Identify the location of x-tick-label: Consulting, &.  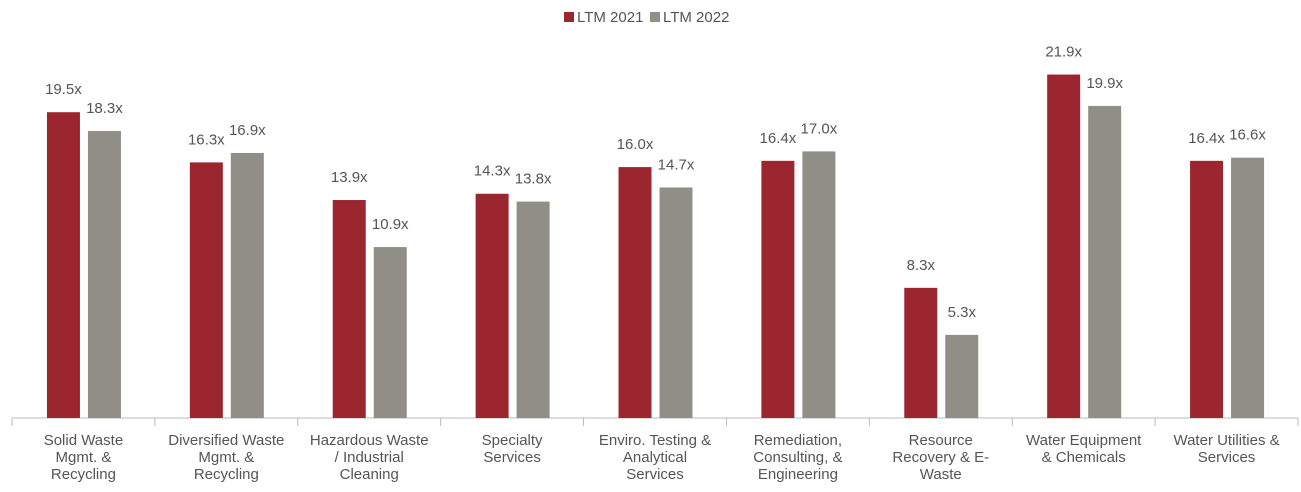
(797, 457).